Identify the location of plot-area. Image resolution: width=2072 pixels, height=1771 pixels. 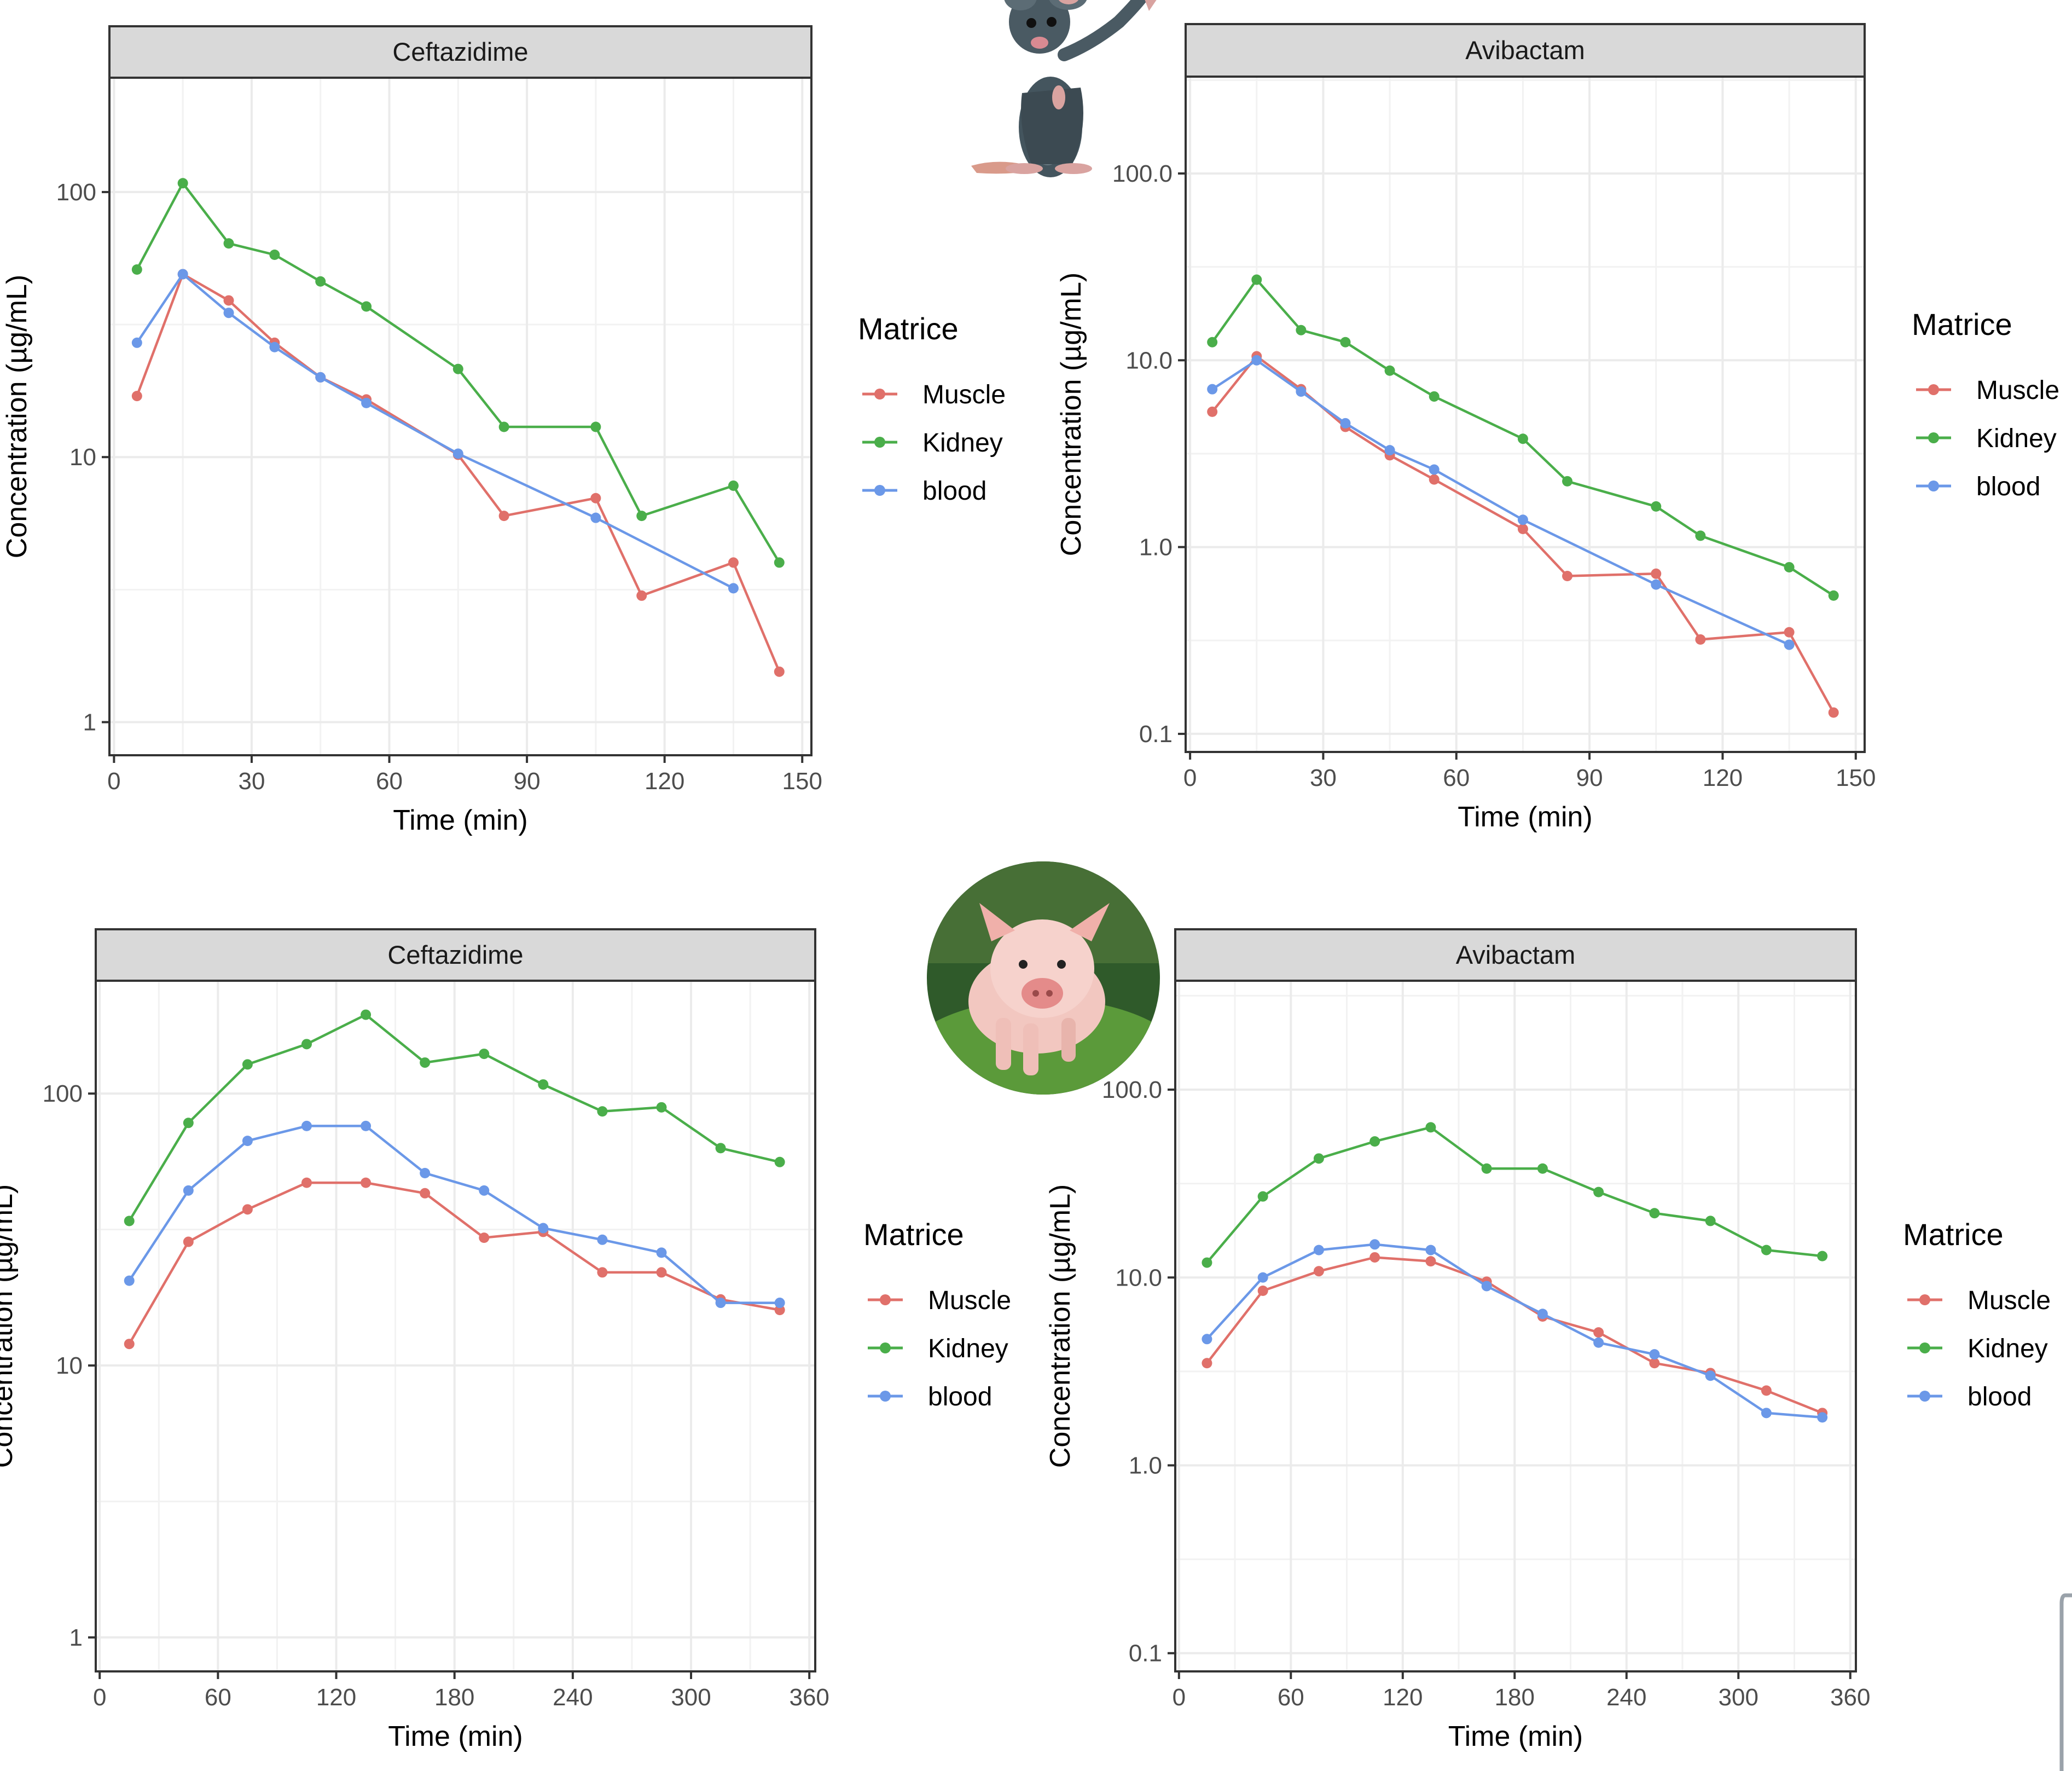
(1525, 414).